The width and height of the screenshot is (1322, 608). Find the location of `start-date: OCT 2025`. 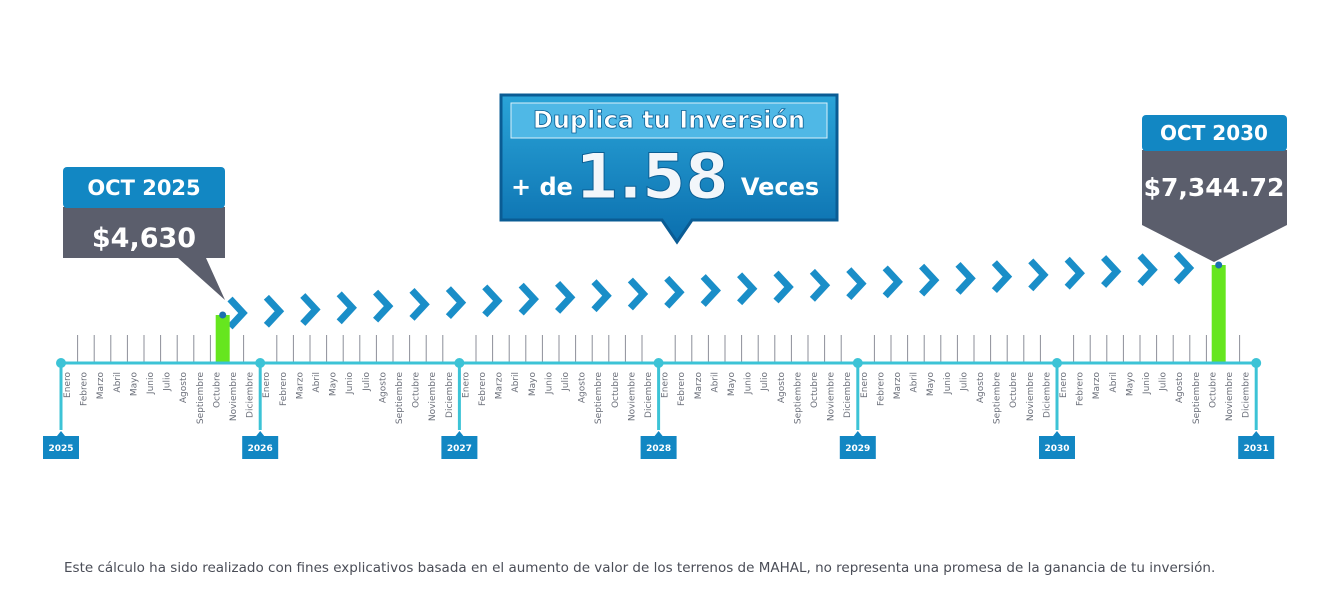

start-date: OCT 2025 is located at coordinates (143, 188).